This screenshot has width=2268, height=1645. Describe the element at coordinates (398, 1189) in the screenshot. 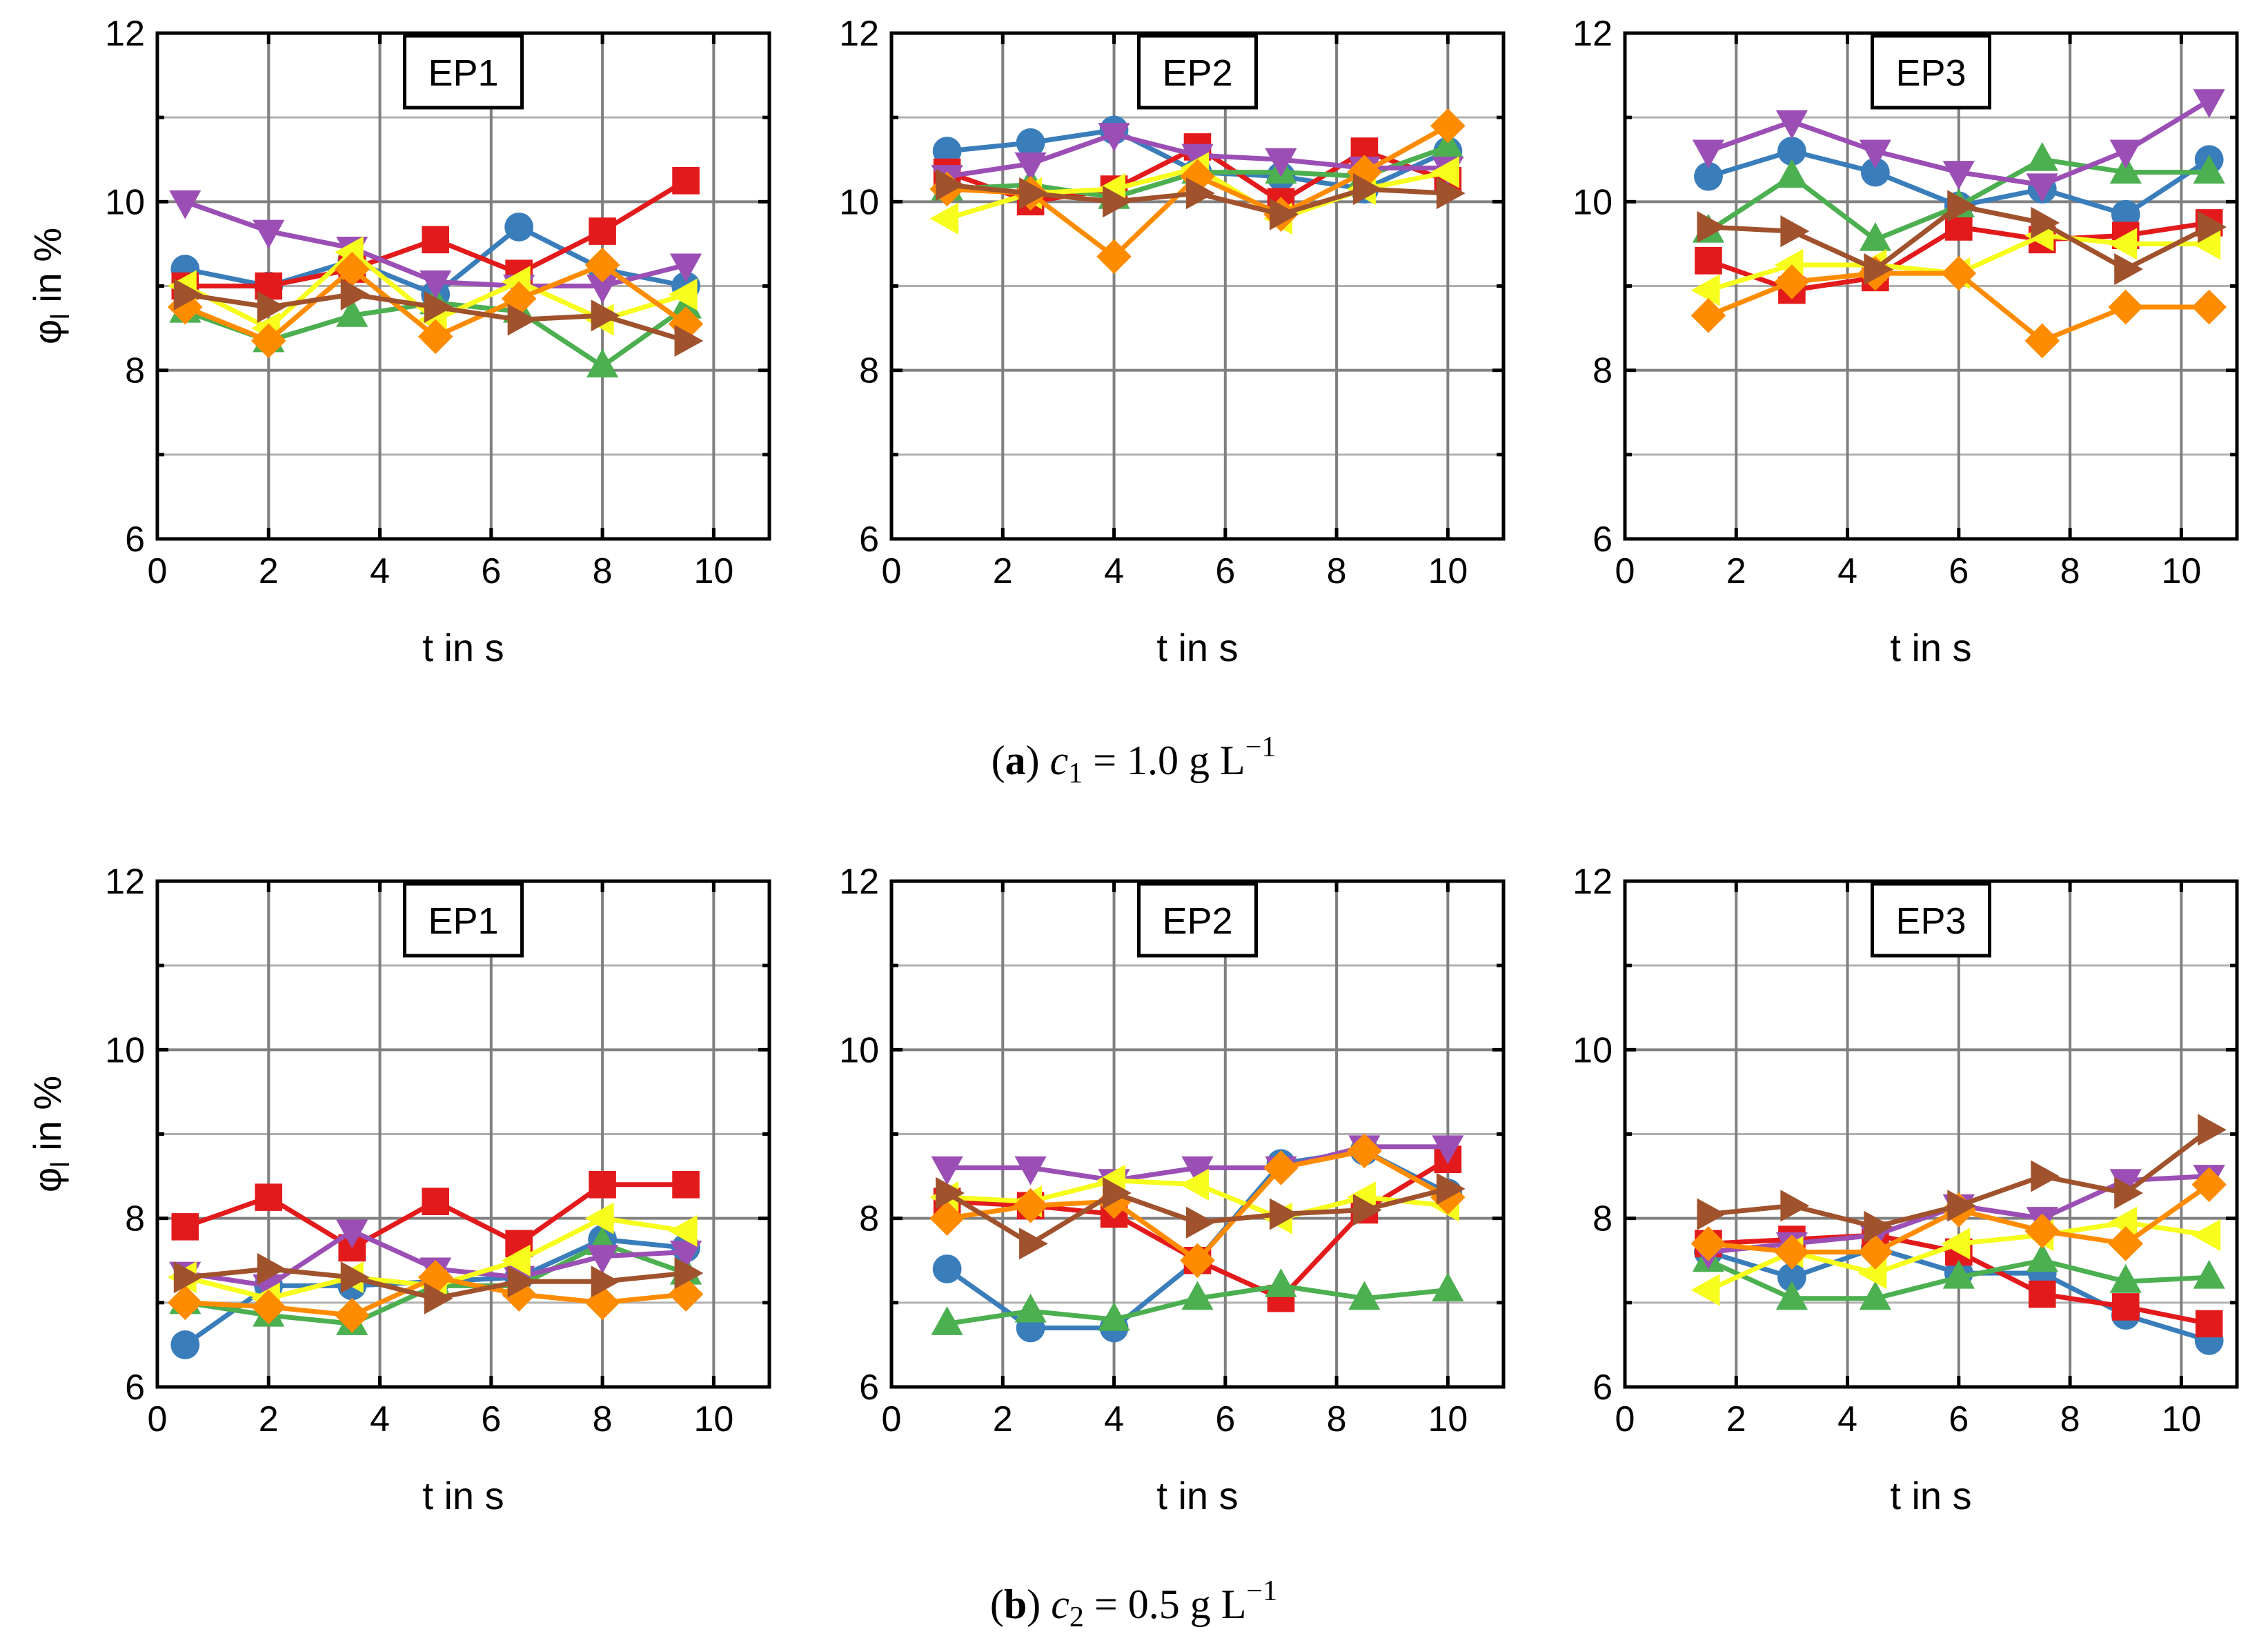

I see `panel-b-ep1: 0 2 4 6 8 10 6 8 10 12 t in s φl in % EP1` at that location.